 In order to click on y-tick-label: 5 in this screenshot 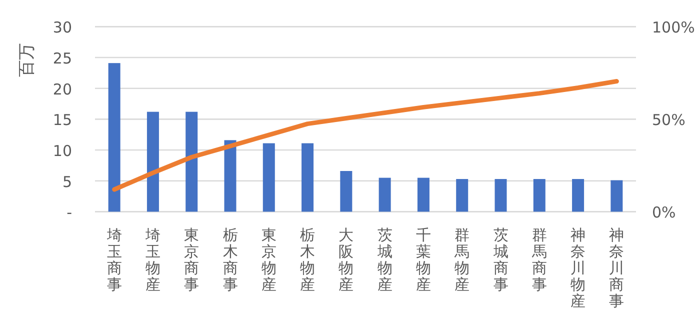, I will do `click(67, 181)`.